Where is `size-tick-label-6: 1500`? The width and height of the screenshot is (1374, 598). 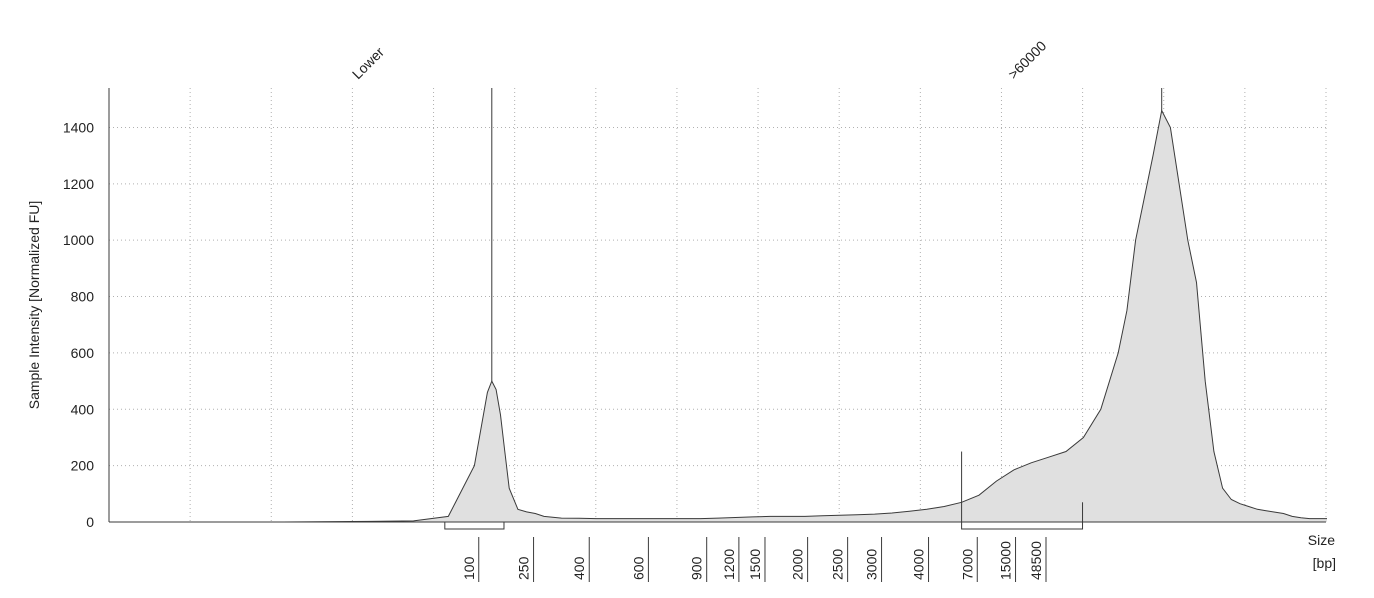 size-tick-label-6: 1500 is located at coordinates (755, 564).